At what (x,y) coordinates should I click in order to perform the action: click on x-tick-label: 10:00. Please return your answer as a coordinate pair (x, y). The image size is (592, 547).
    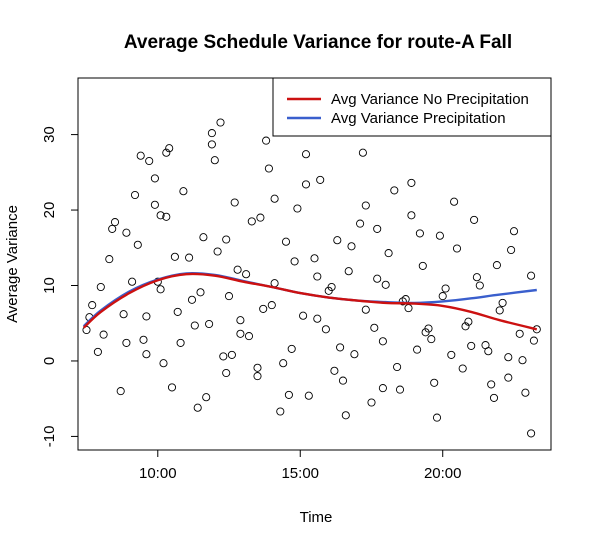
    Looking at the image, I should click on (158, 473).